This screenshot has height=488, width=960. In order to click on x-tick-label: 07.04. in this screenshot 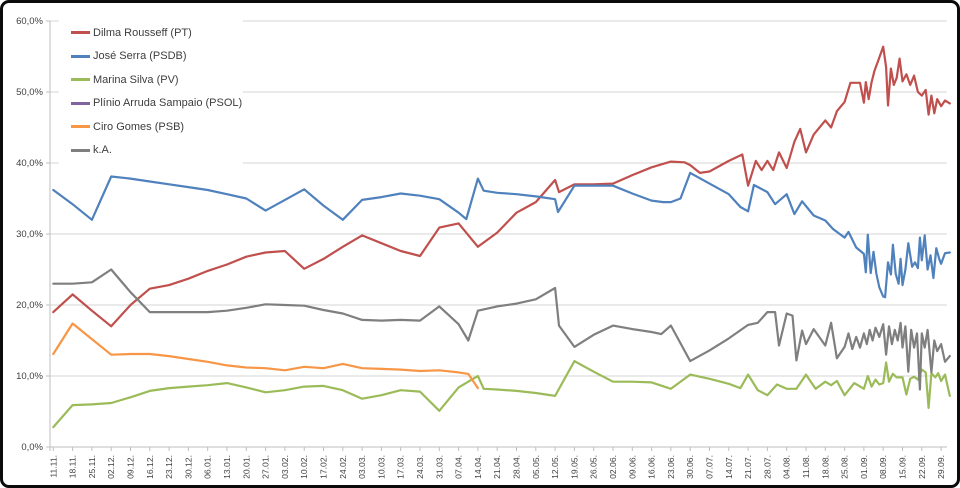, I will do `click(459, 467)`.